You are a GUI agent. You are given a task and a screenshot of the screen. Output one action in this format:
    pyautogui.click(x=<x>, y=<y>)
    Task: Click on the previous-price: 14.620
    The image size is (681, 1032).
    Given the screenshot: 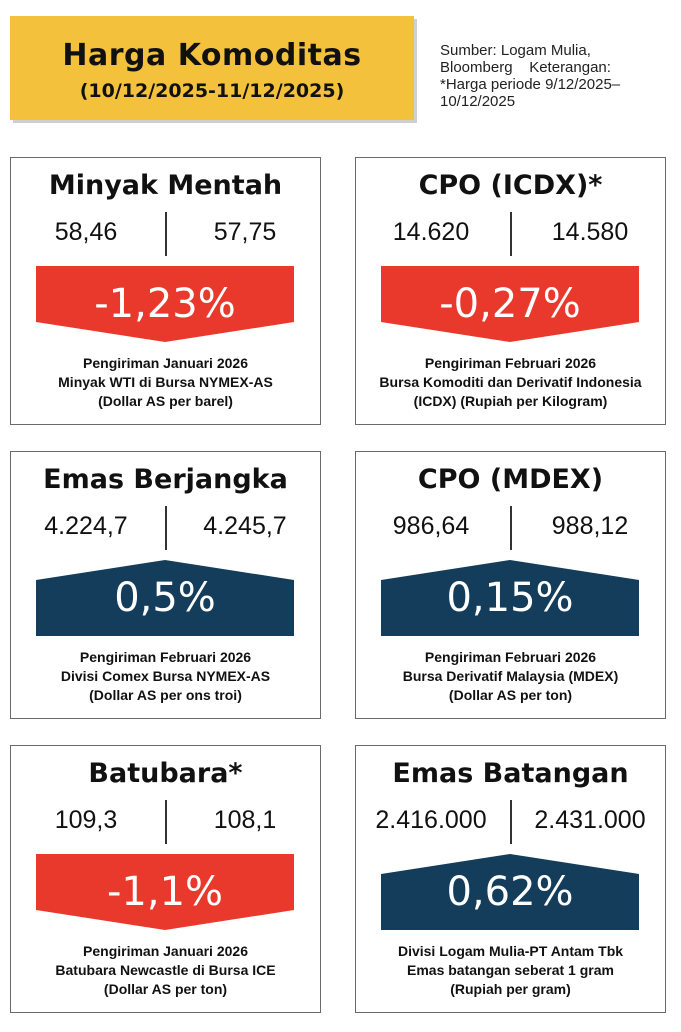 What is the action you would take?
    pyautogui.click(x=431, y=232)
    